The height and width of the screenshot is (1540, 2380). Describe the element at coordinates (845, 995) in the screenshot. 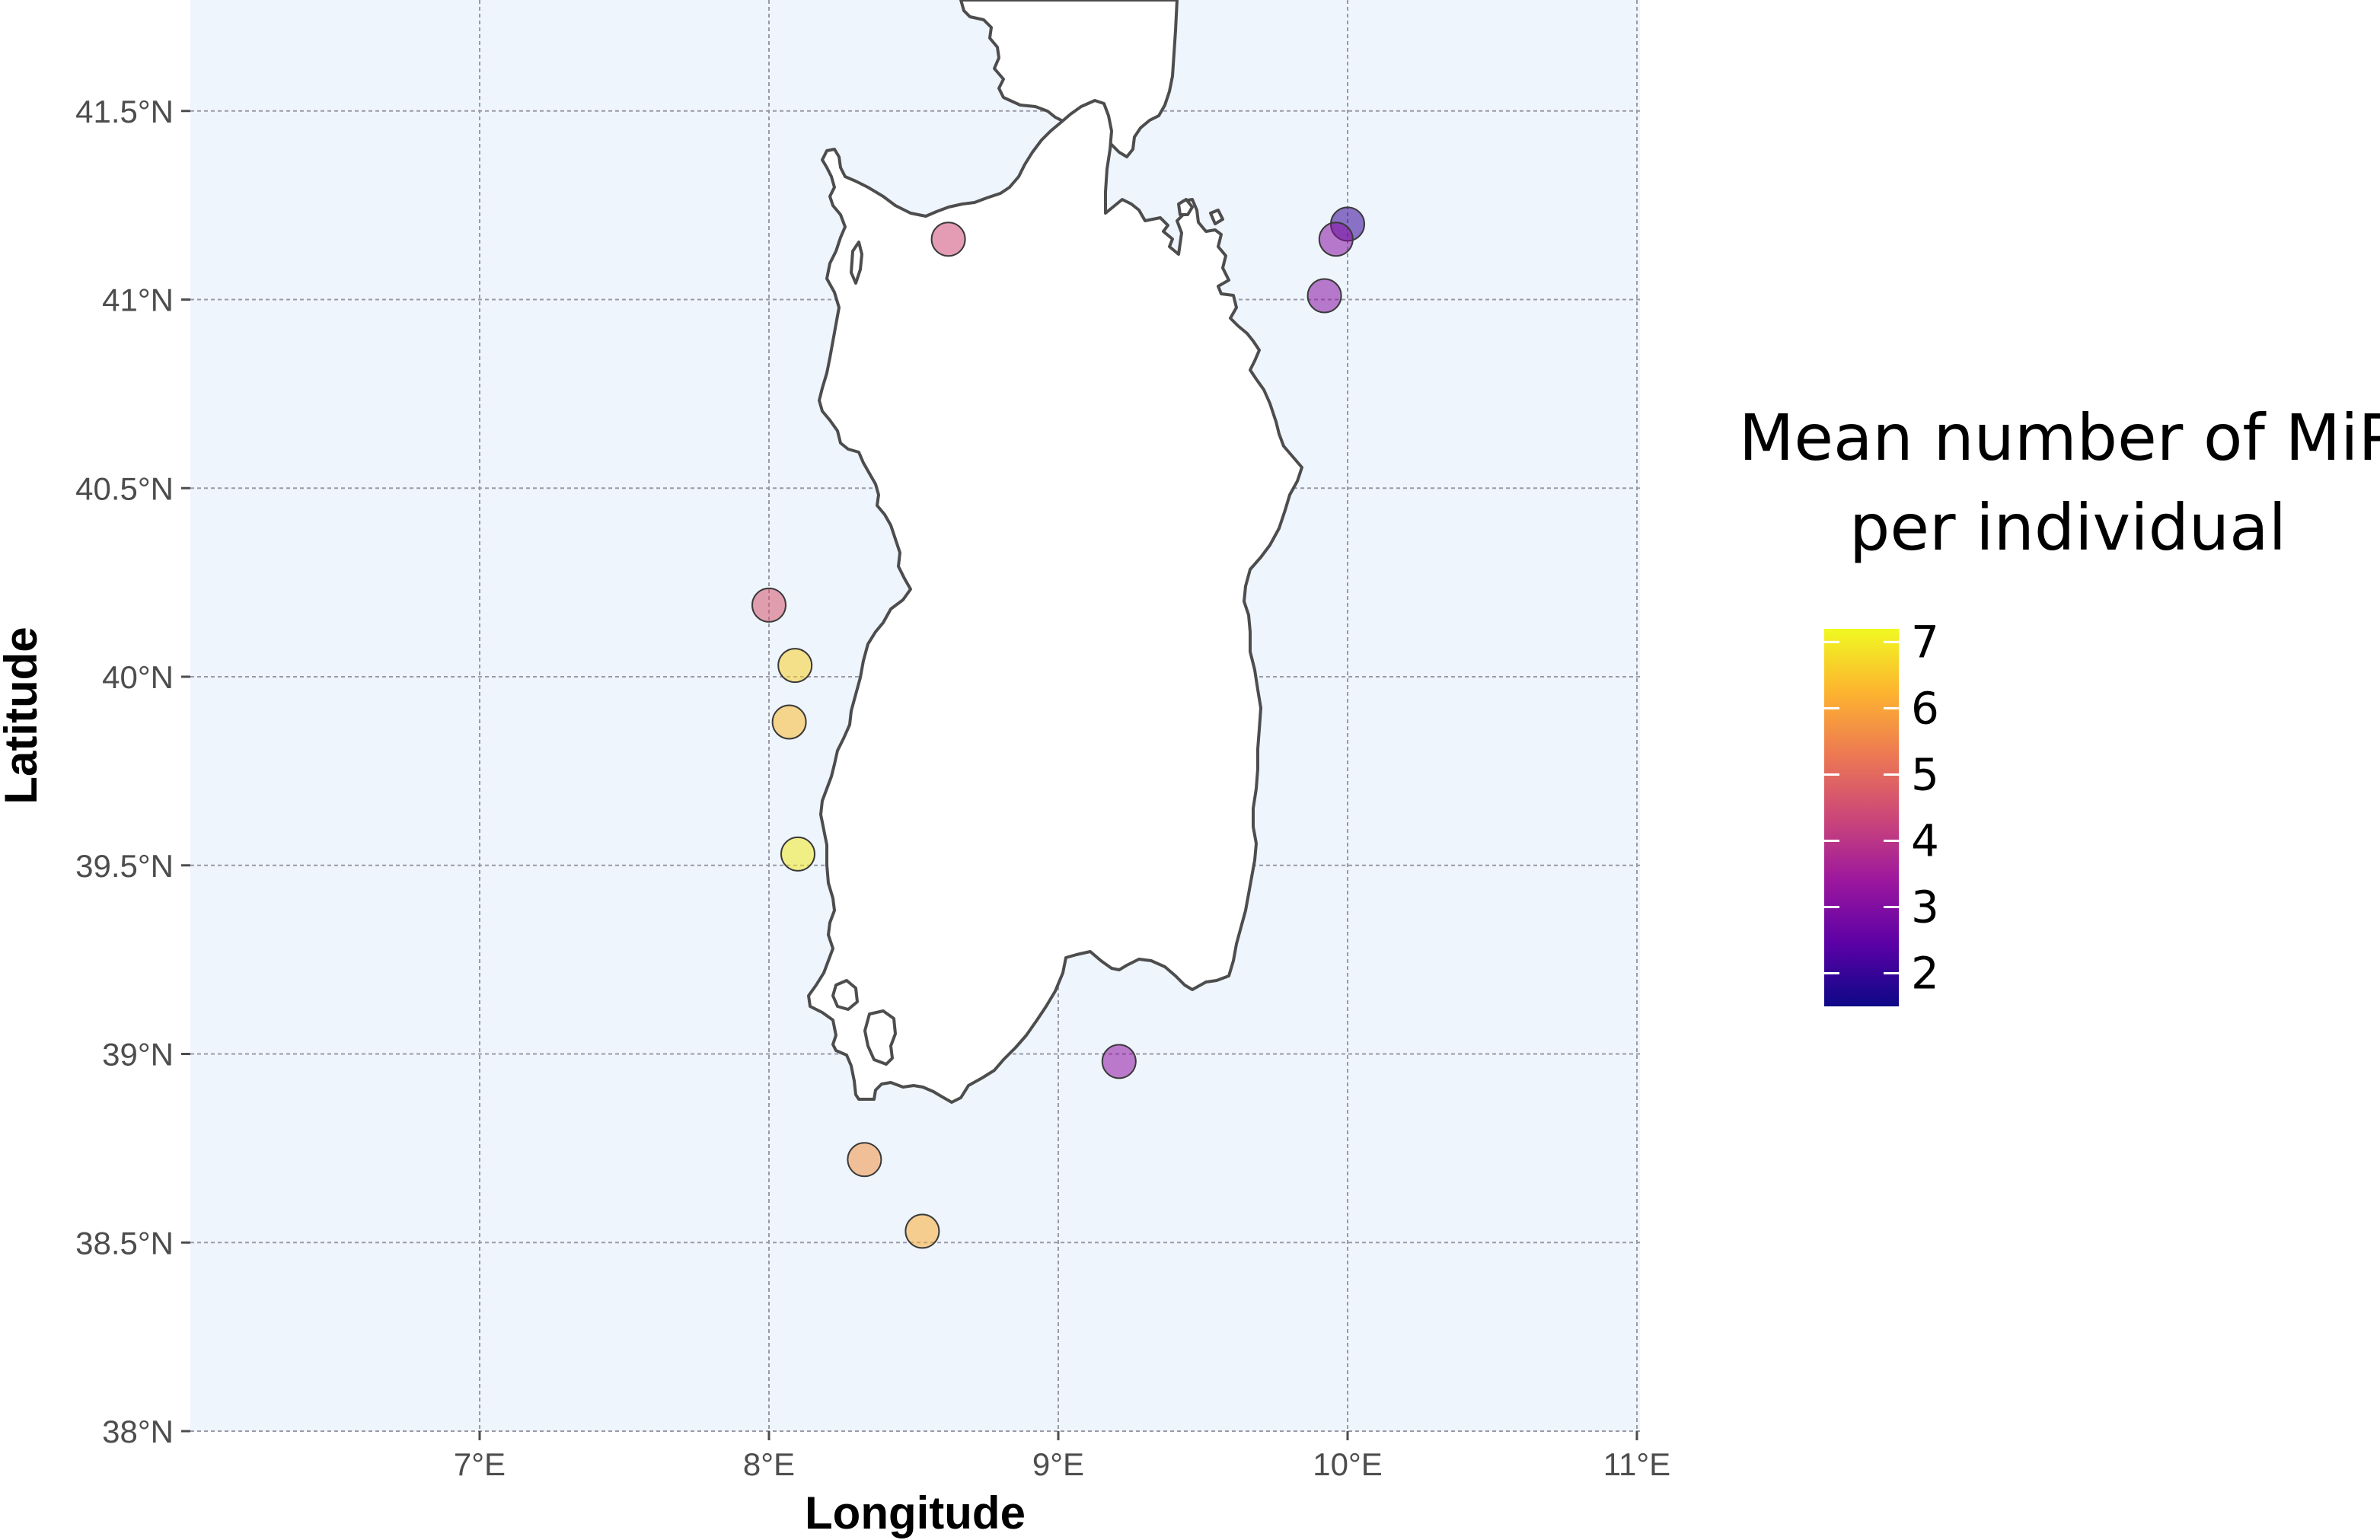

I see `san-pietro-island` at that location.